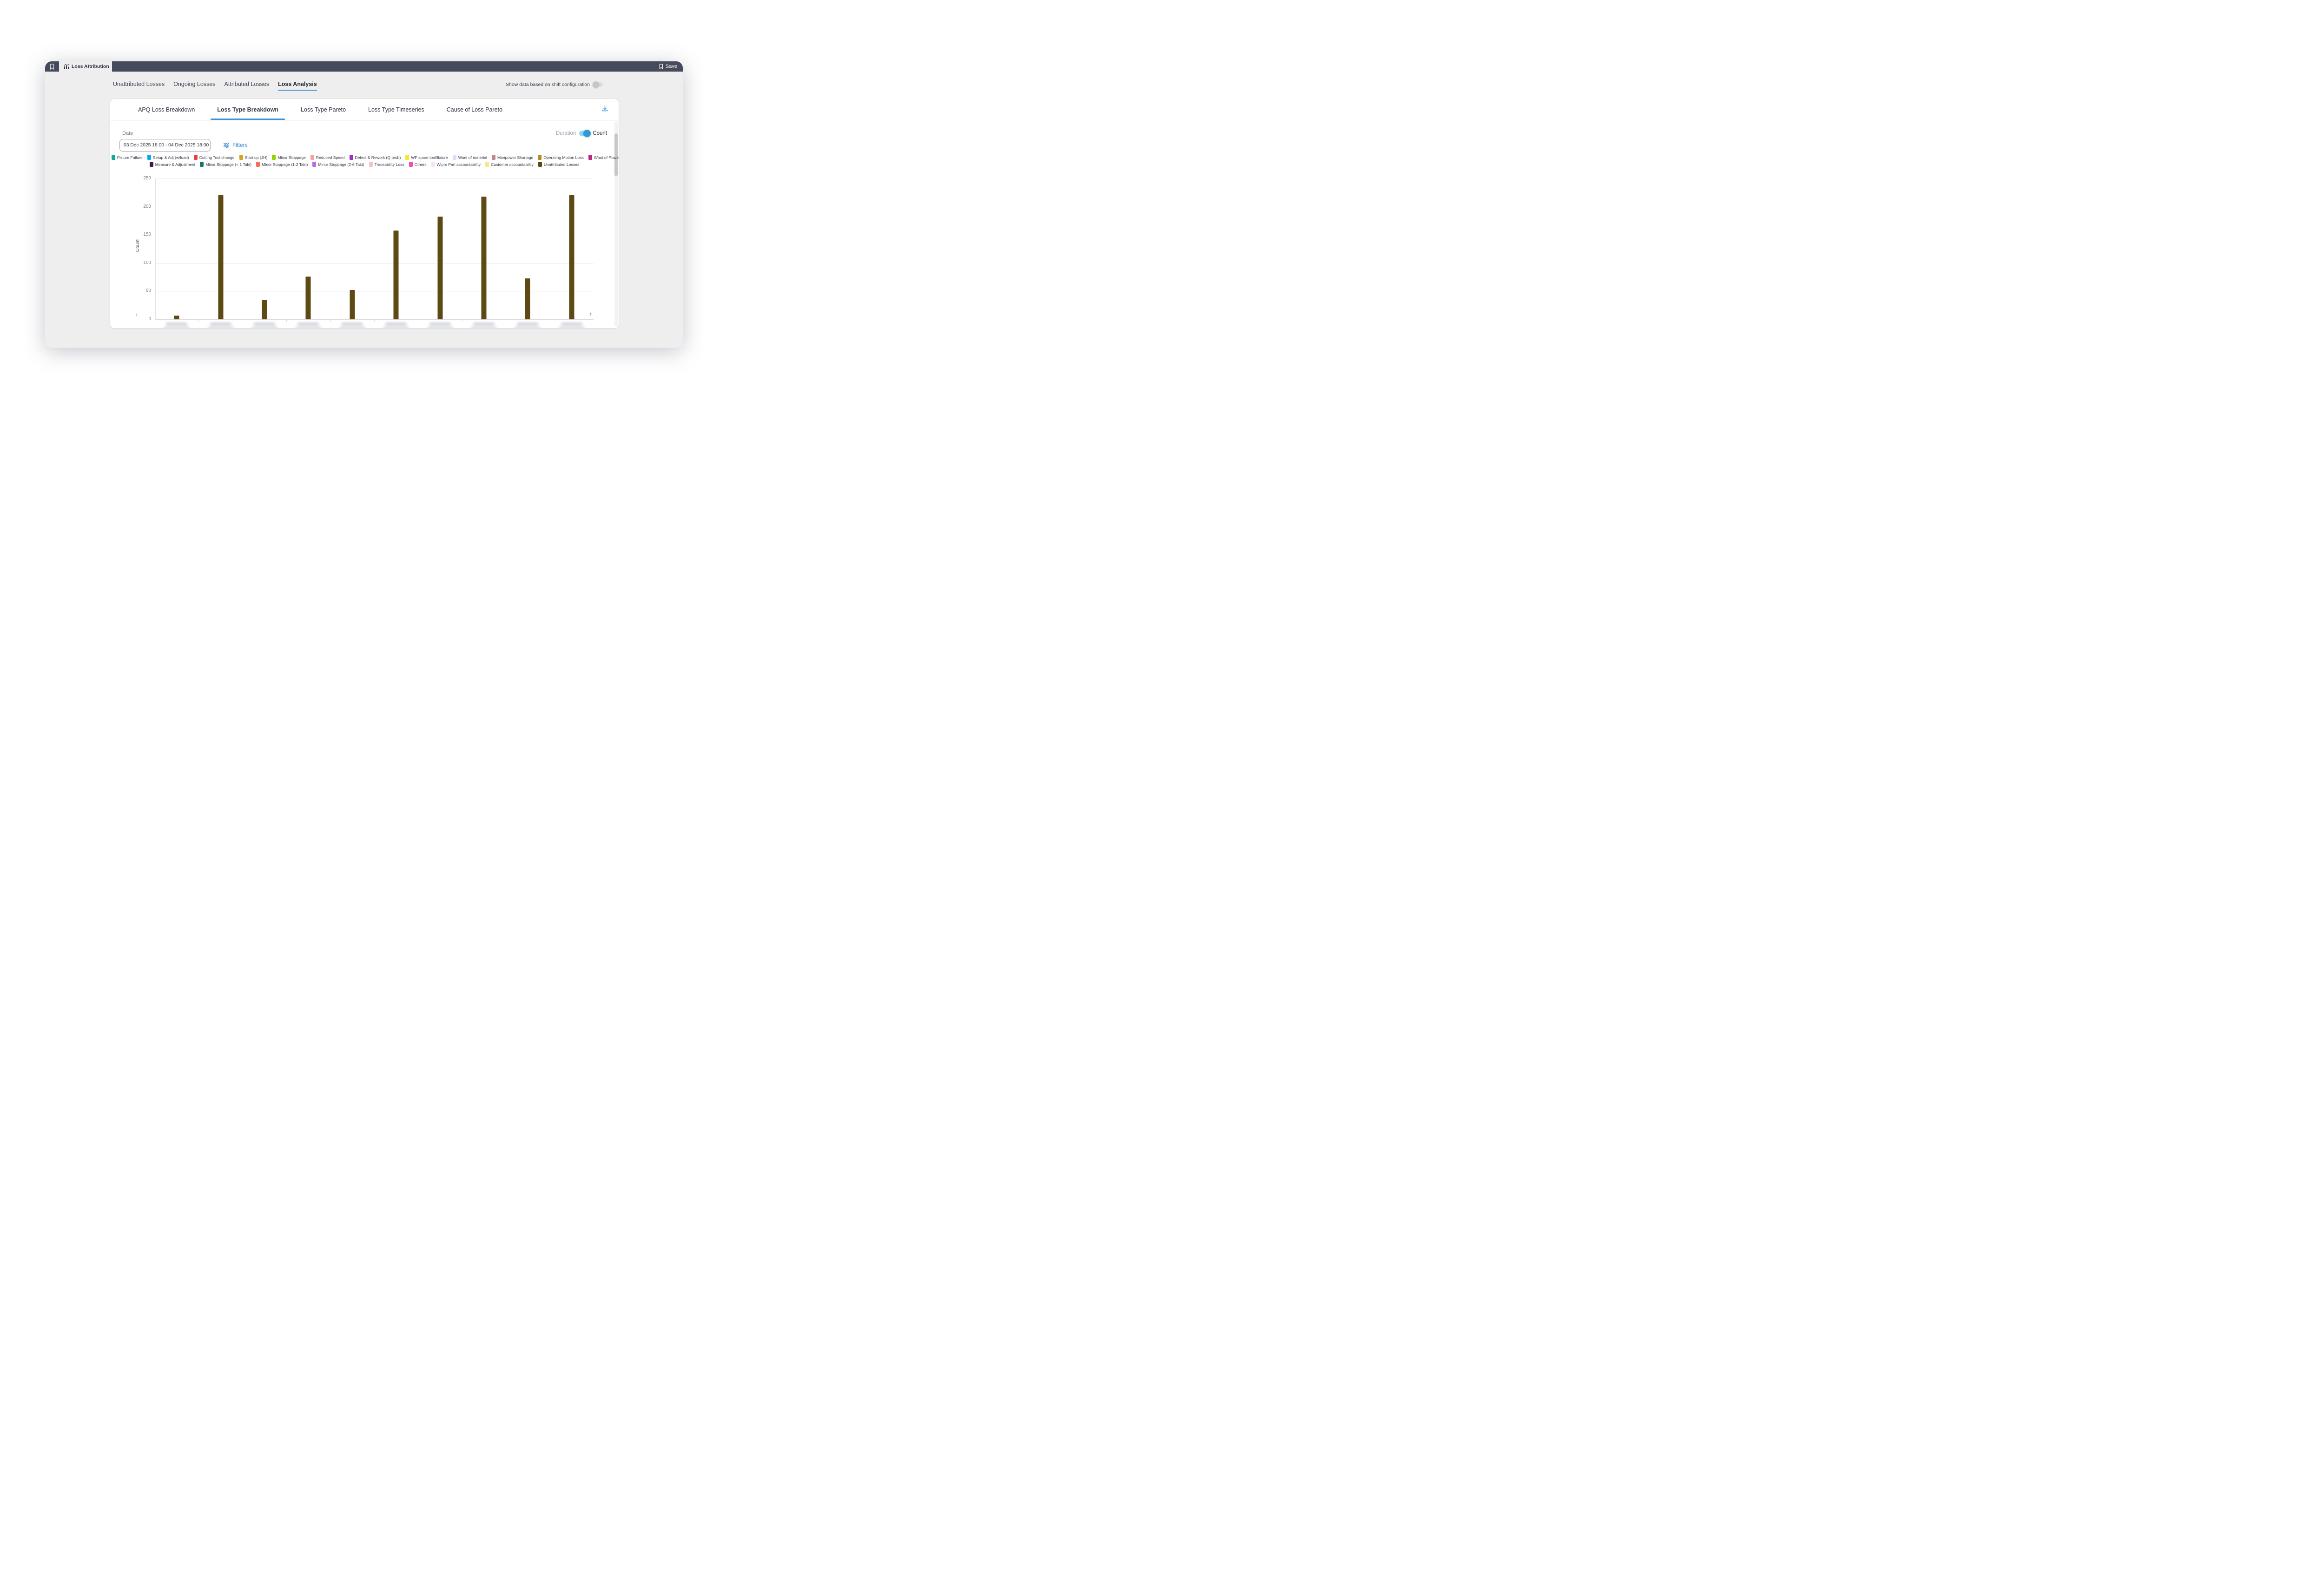 This screenshot has width=2324, height=1584. I want to click on chart-prev-button: ‹, so click(136, 314).